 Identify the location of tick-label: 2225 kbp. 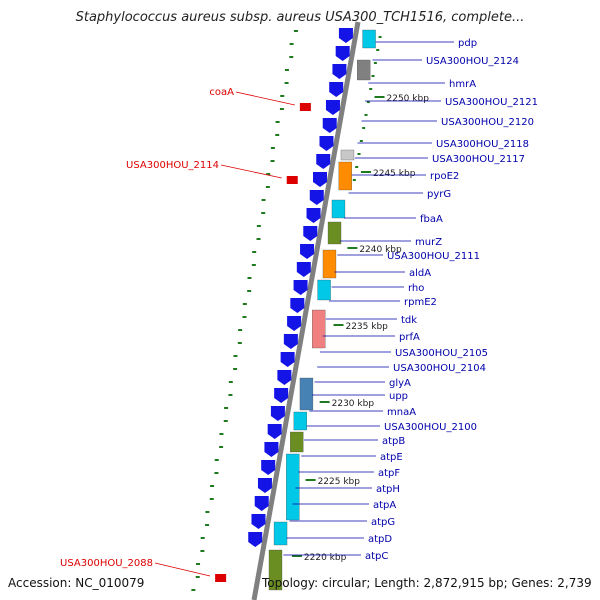
(339, 482).